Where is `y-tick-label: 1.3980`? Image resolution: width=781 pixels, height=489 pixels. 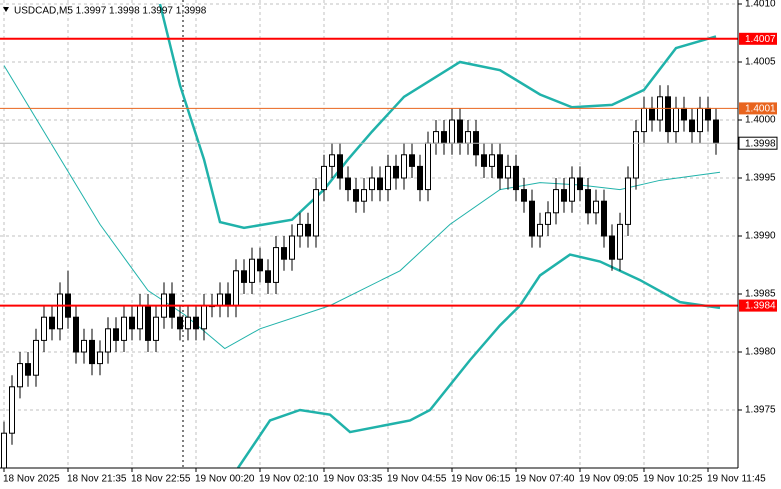 y-tick-label: 1.3980 is located at coordinates (760, 352).